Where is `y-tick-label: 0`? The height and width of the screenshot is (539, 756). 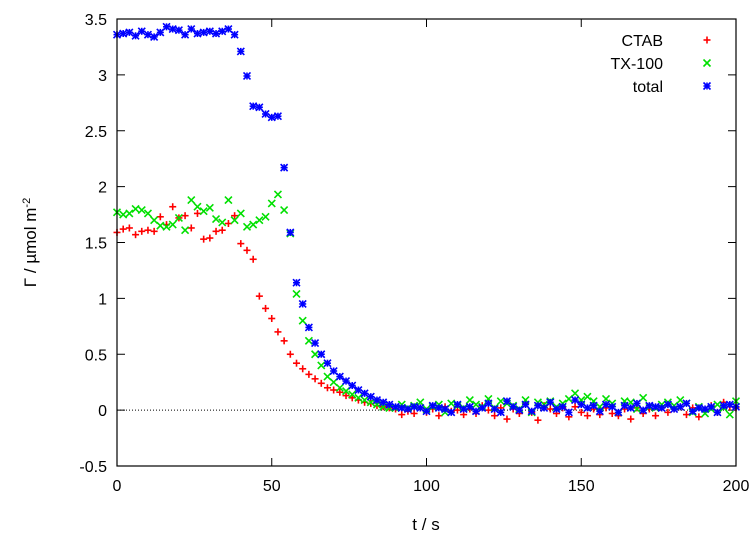
y-tick-label: 0 is located at coordinates (102, 411).